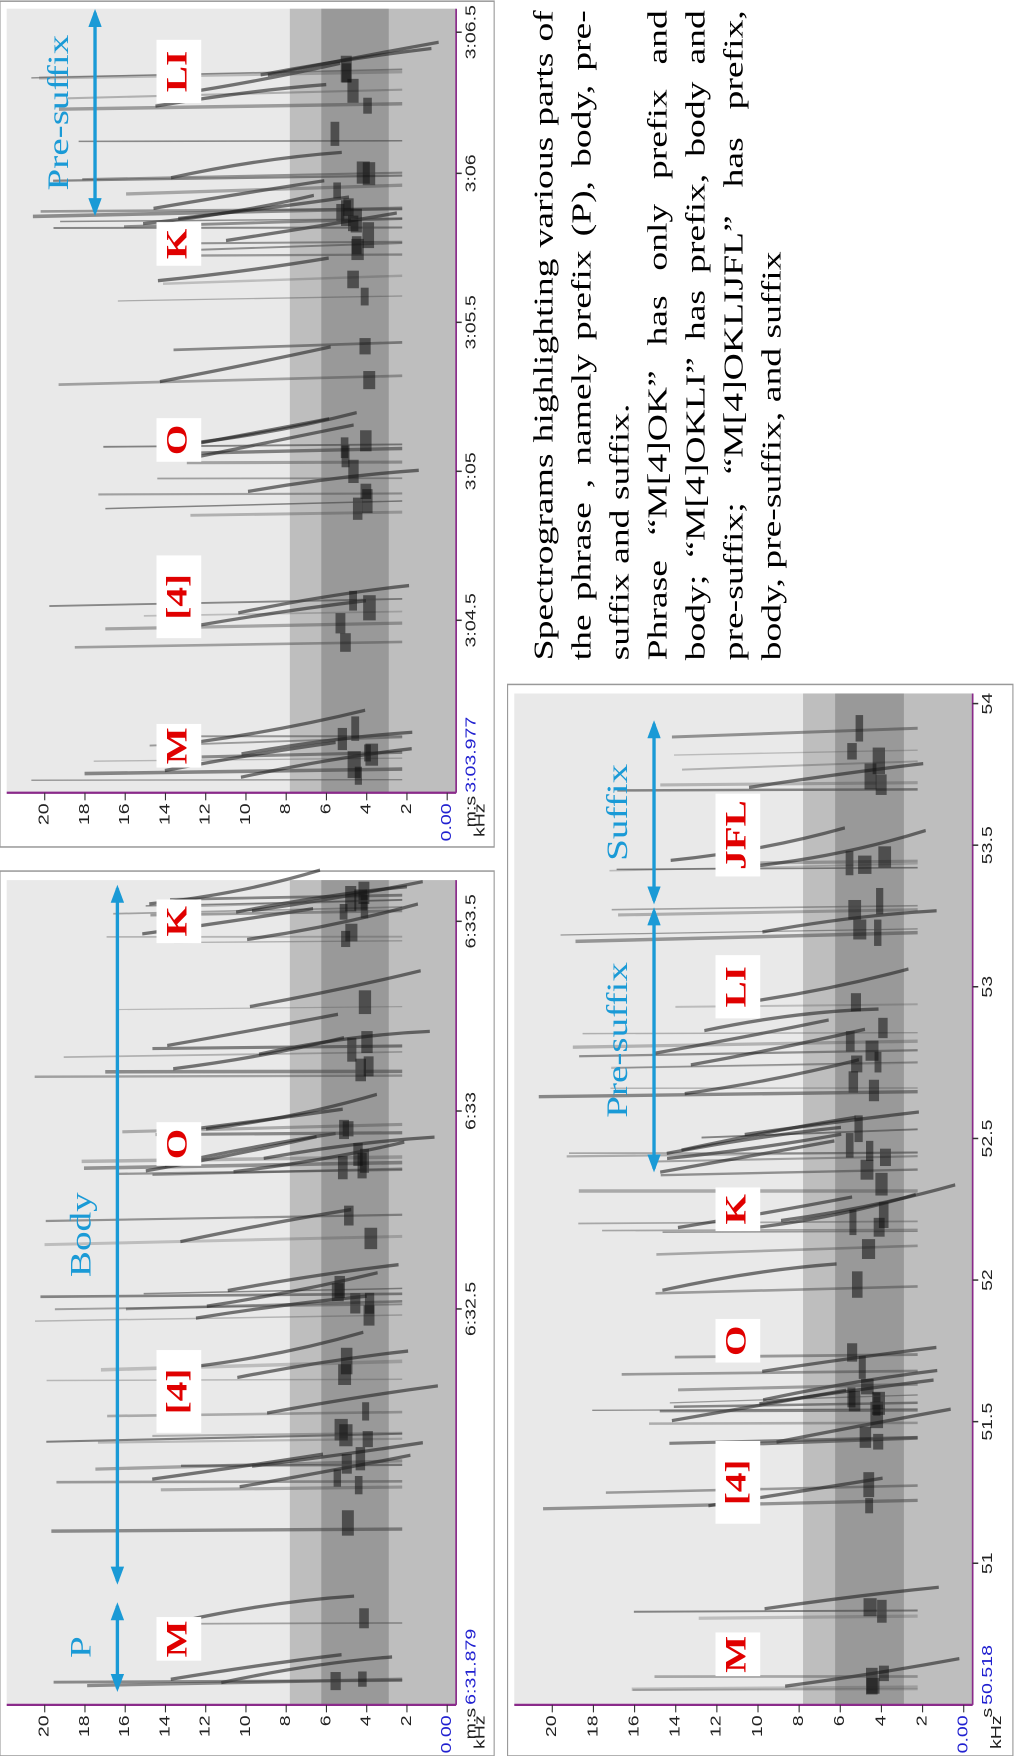 The height and width of the screenshot is (1756, 1014). Describe the element at coordinates (124, 814) in the screenshot. I see `freq-tick-label: 16` at that location.